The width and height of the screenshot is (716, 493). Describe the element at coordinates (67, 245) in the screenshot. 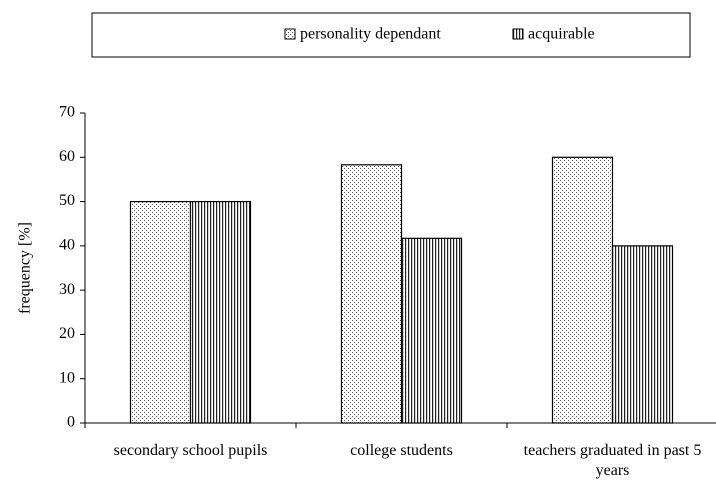

I see `y-tick-label: 40` at that location.